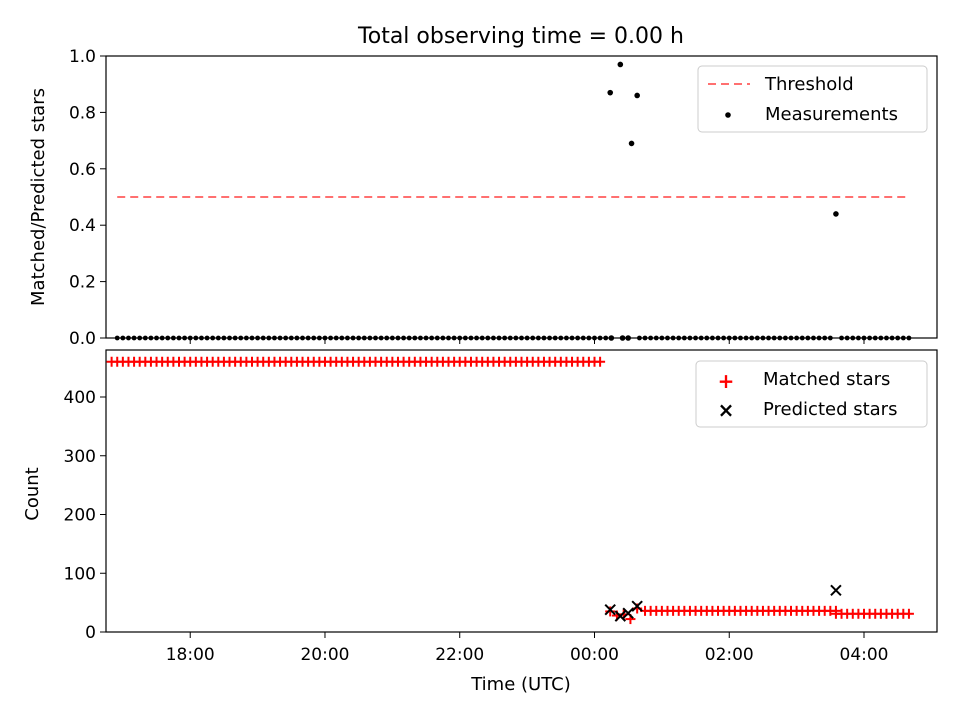  I want to click on top-legend: Threshold Measurements, so click(812, 99).